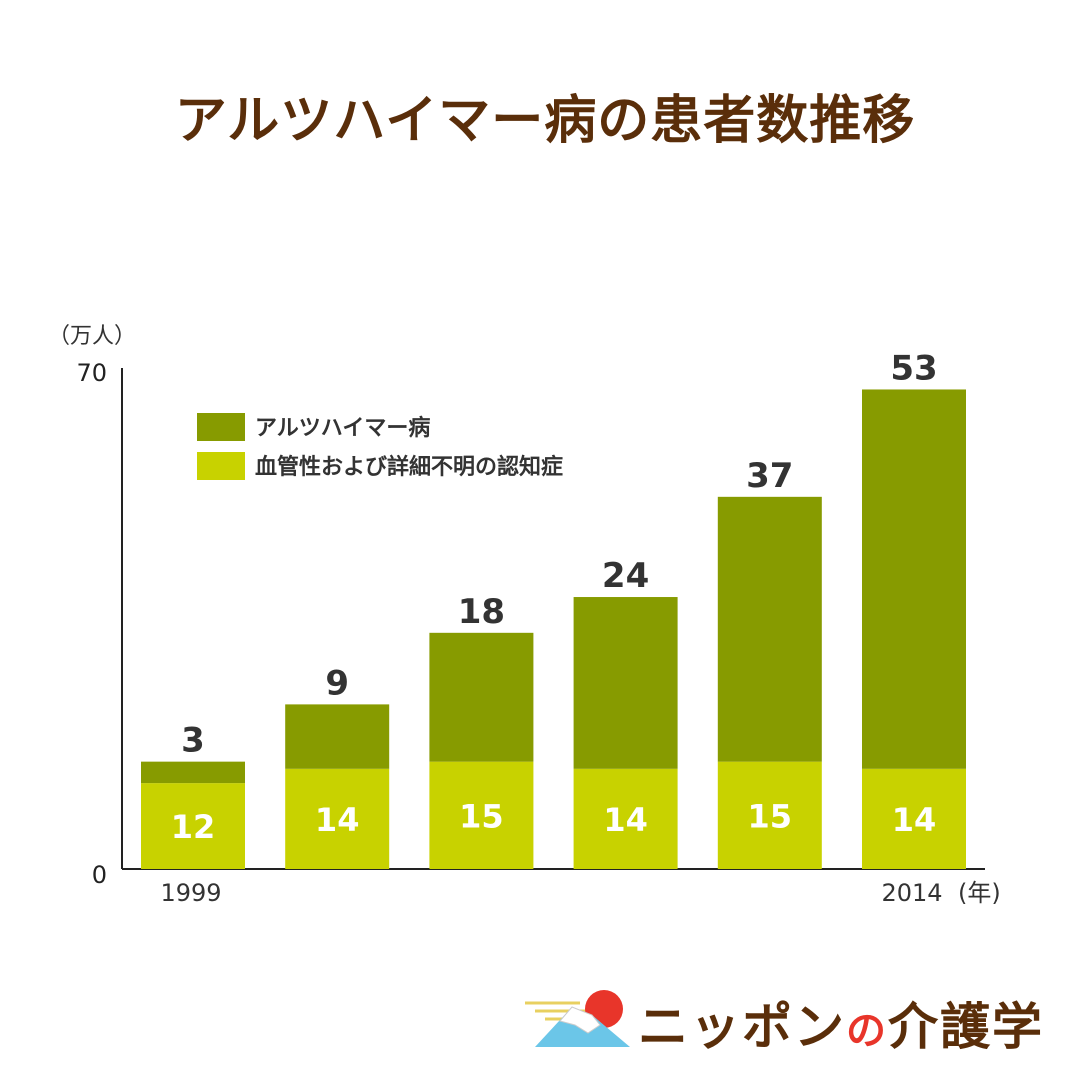 The image size is (1090, 1090). What do you see at coordinates (625, 576) in the screenshot?
I see `data-label-alzheimer: 24` at bounding box center [625, 576].